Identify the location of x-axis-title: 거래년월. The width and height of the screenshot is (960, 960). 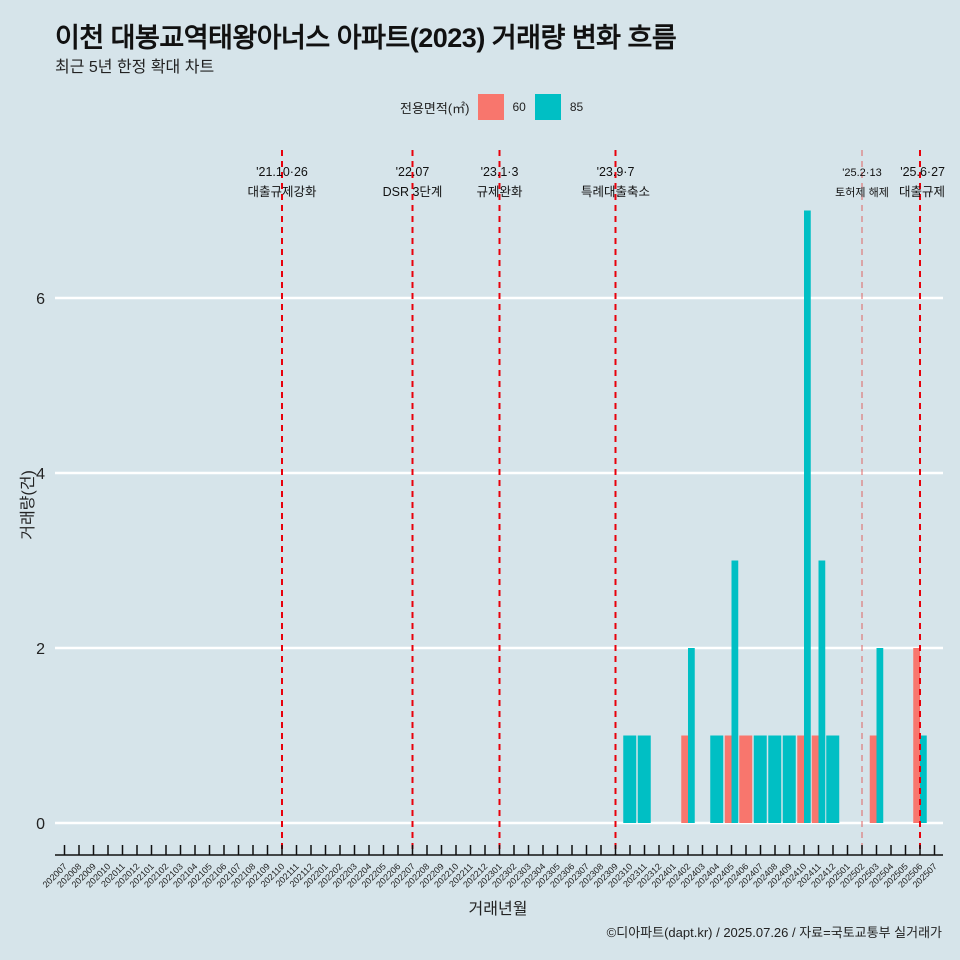
(498, 909).